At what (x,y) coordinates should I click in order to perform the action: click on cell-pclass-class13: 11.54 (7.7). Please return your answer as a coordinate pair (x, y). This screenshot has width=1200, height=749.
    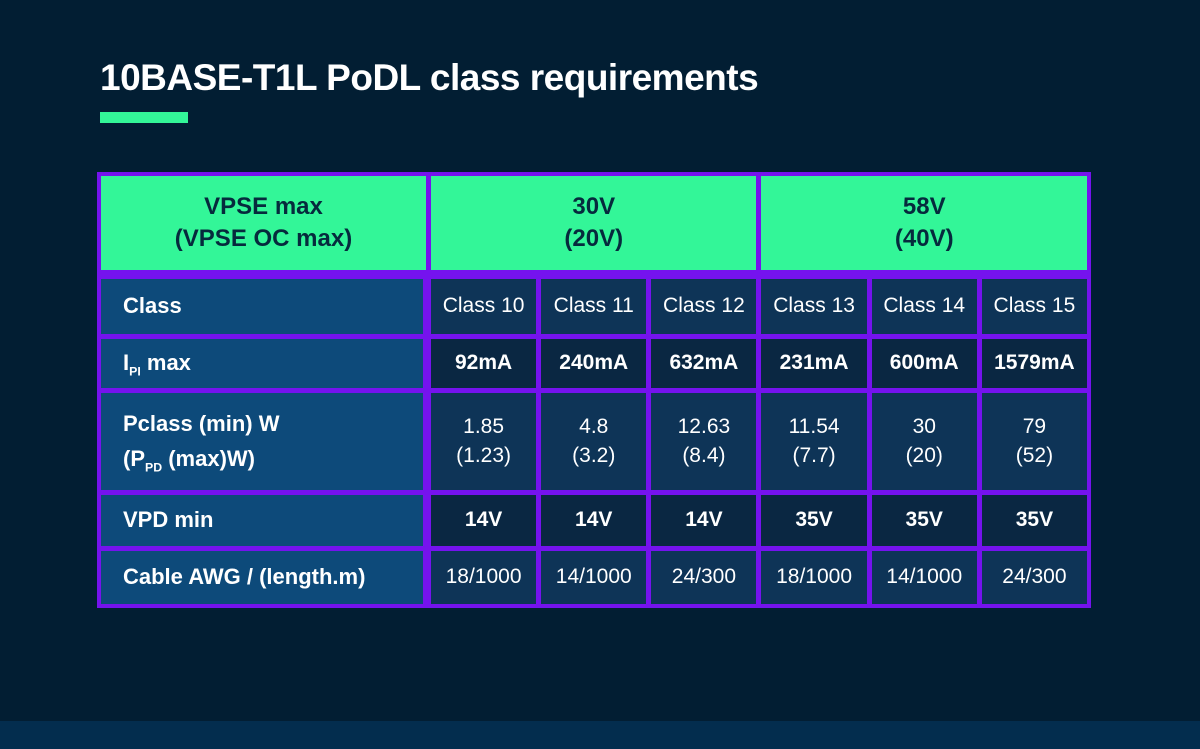
    Looking at the image, I should click on (814, 441).